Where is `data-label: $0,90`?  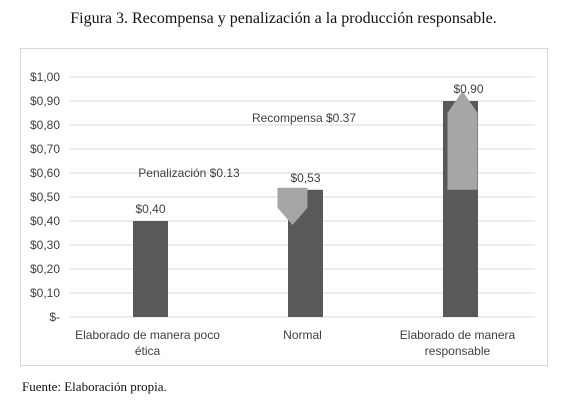 data-label: $0,90 is located at coordinates (468, 89).